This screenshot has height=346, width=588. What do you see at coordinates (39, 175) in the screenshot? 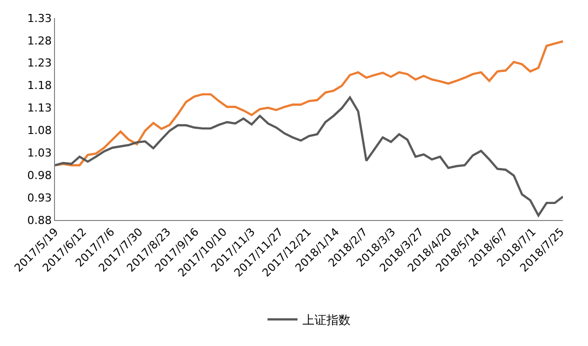
I see `y-tick-label: 0.98` at bounding box center [39, 175].